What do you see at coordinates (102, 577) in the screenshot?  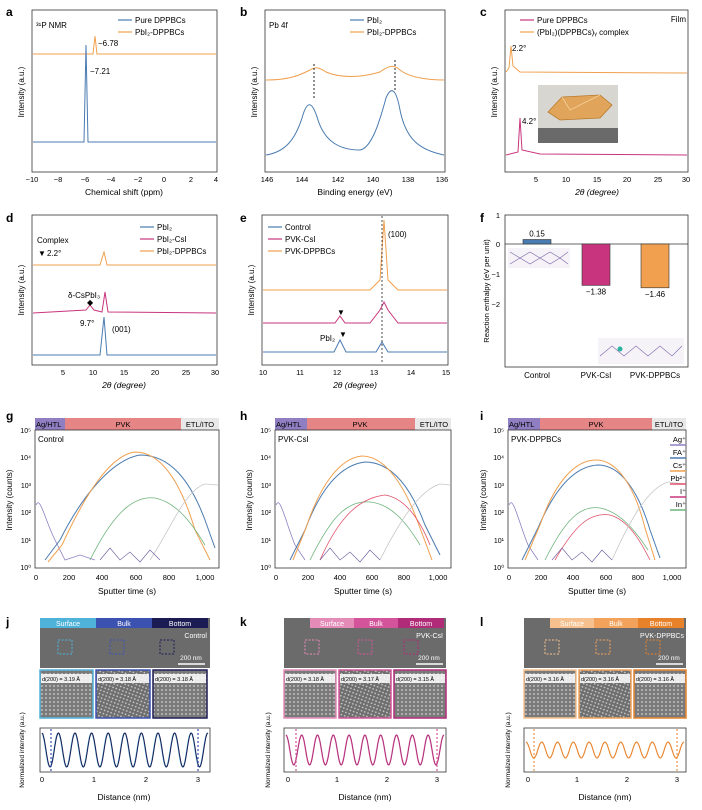 I see `tick-label: 400` at bounding box center [102, 577].